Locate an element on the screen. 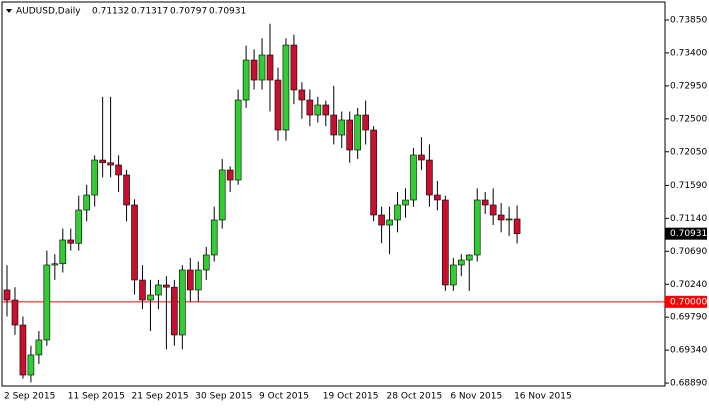  last-price-box is located at coordinates (686, 233).